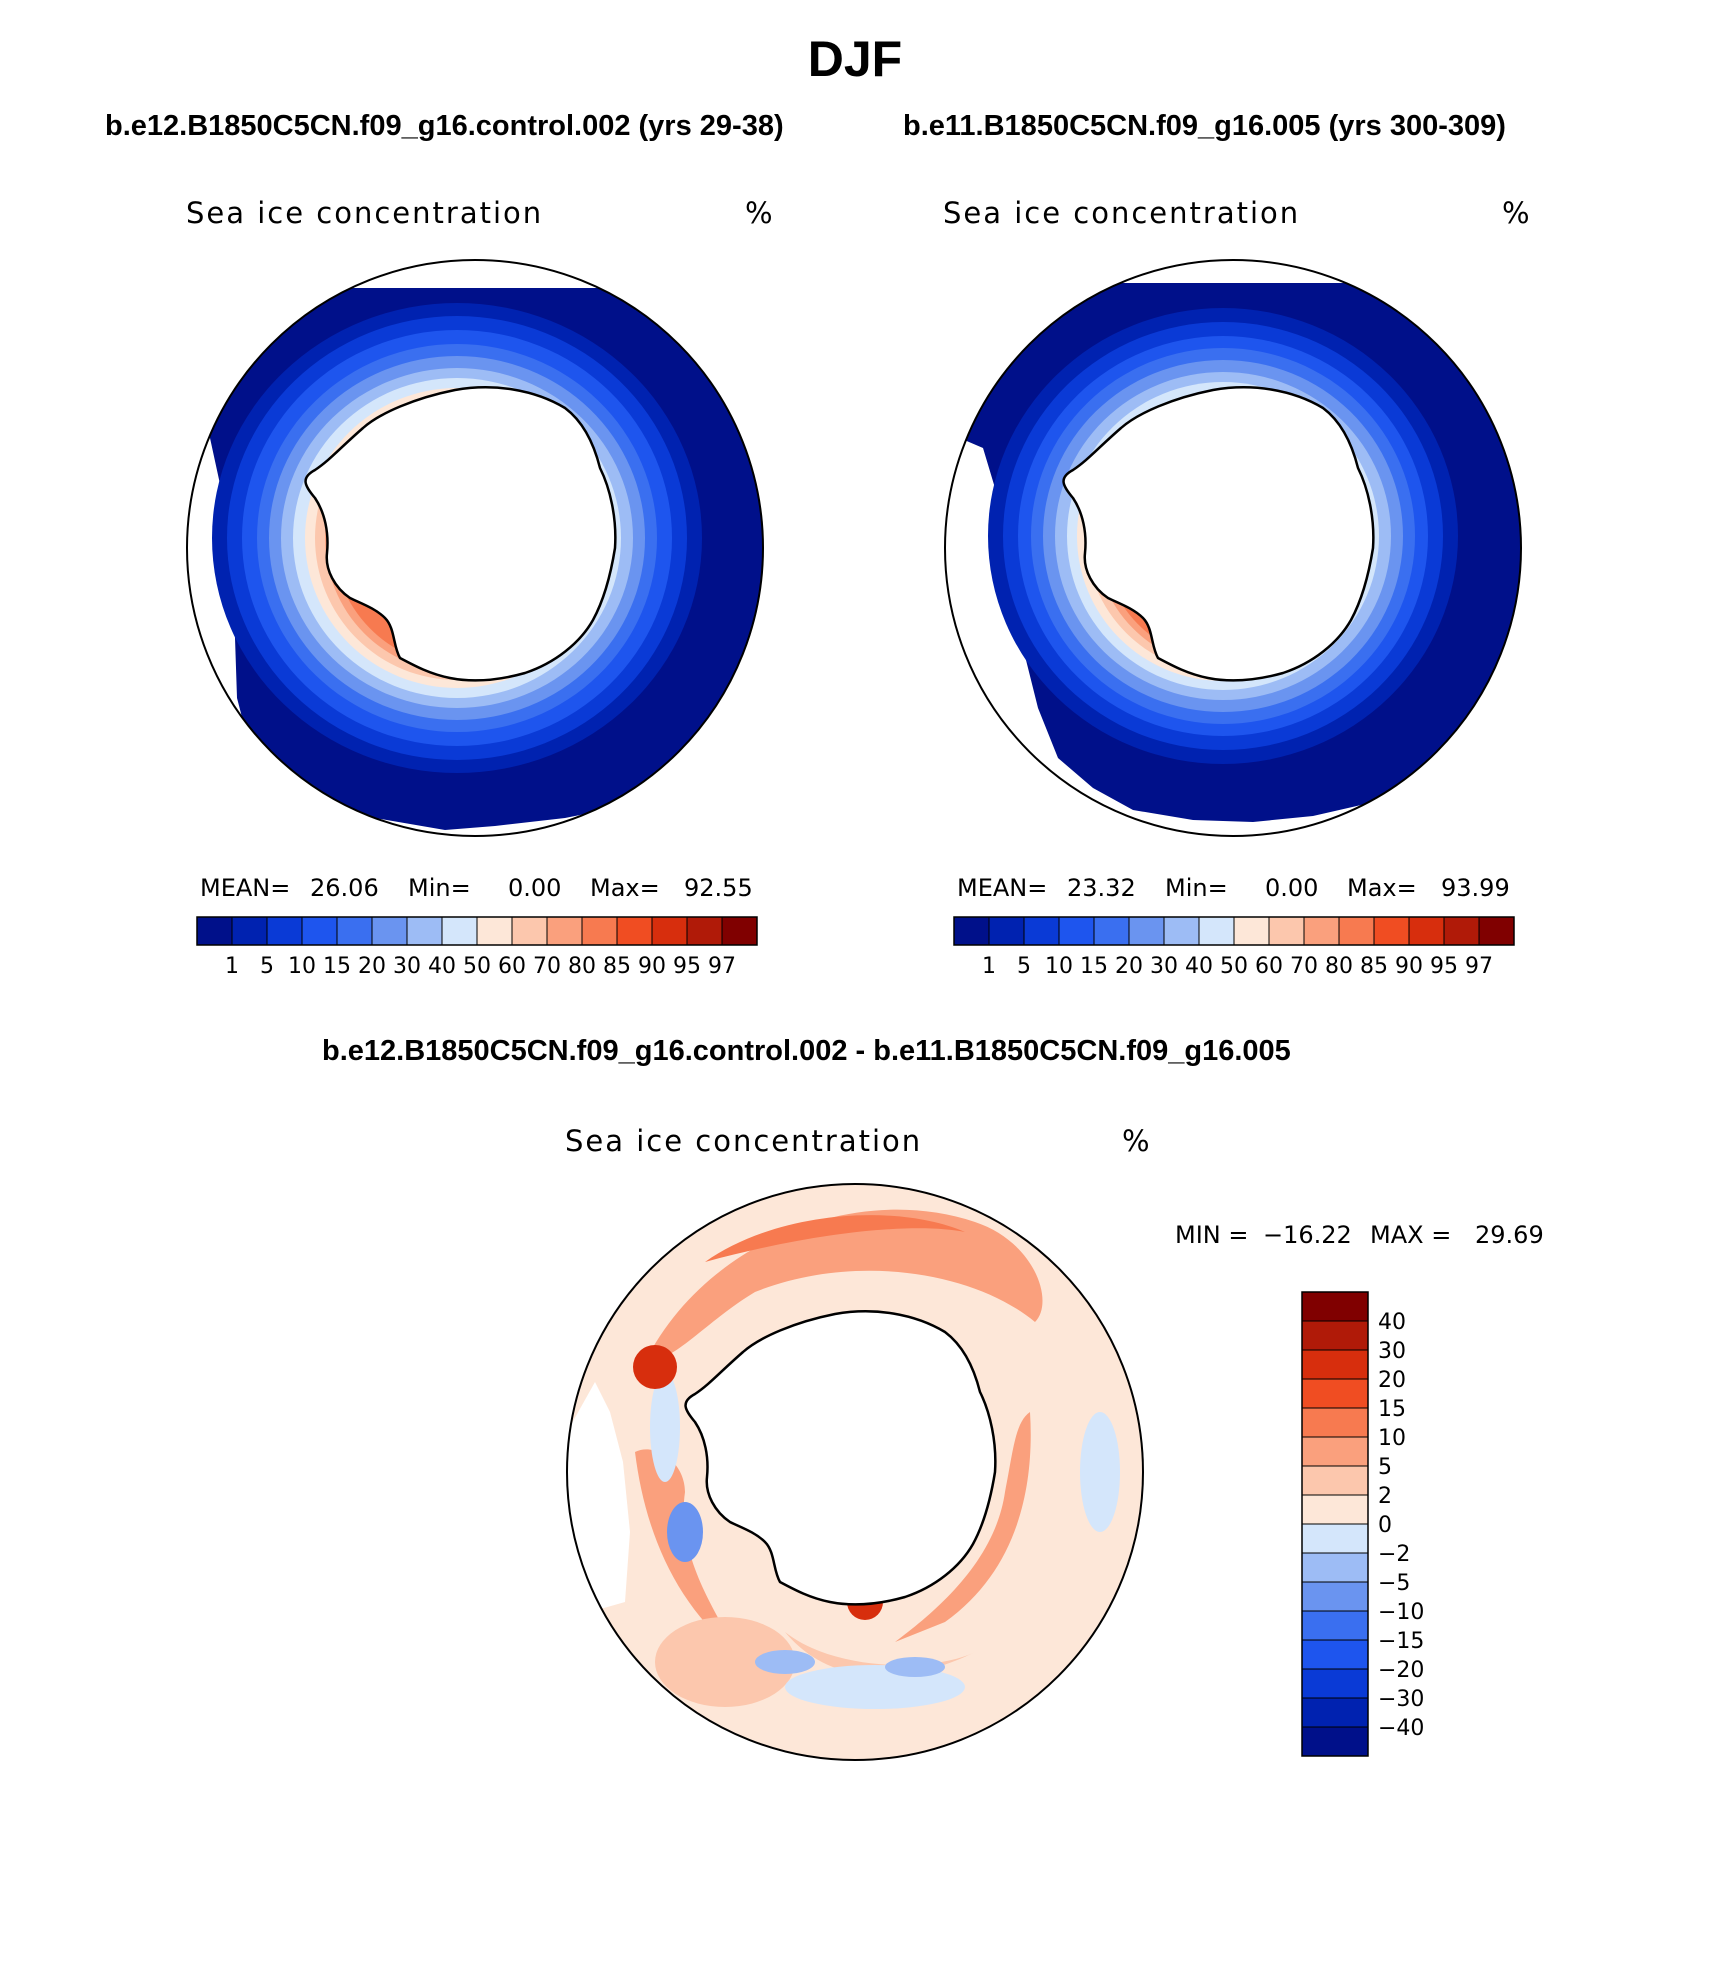 This screenshot has height=1981, width=1710. Describe the element at coordinates (439, 888) in the screenshot. I see `panel-1-min-label: Min=` at that location.